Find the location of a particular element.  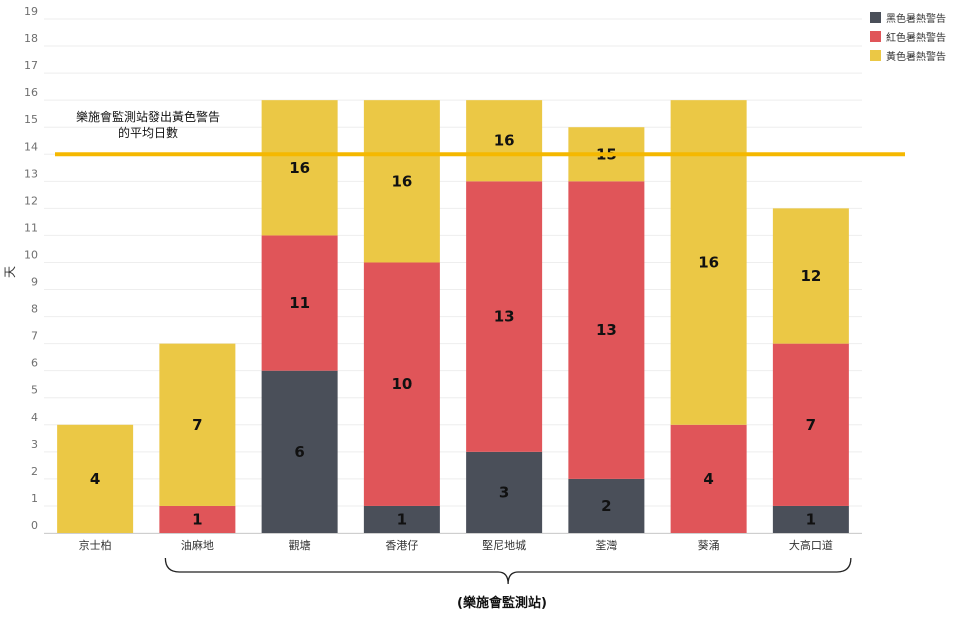

y-tick-label: 11 is located at coordinates (31, 227).